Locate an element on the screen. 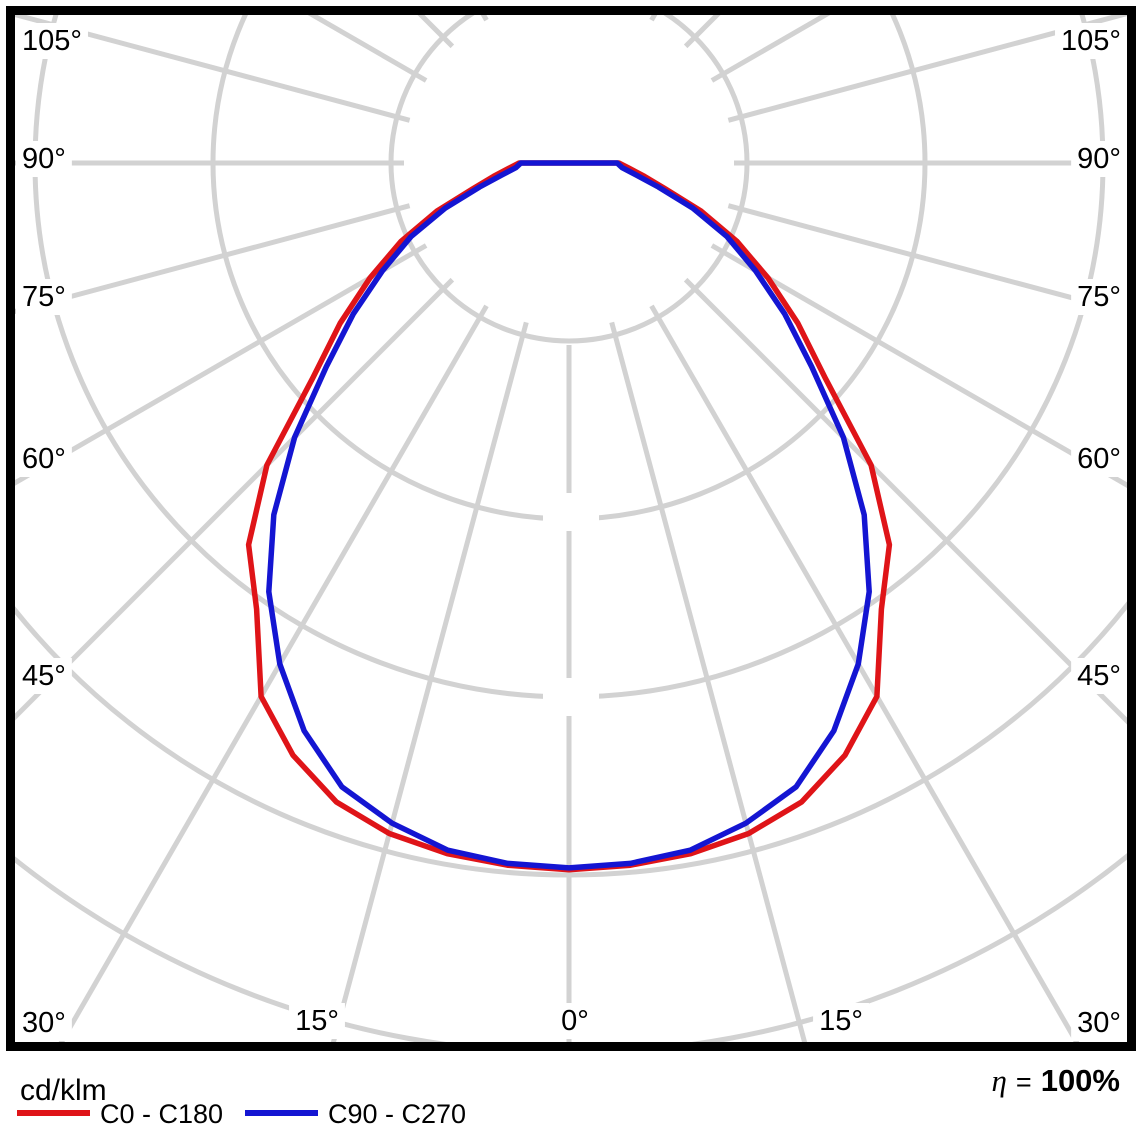 The width and height of the screenshot is (1143, 1143). angle-label-right-4: 45° is located at coordinates (1099, 676).